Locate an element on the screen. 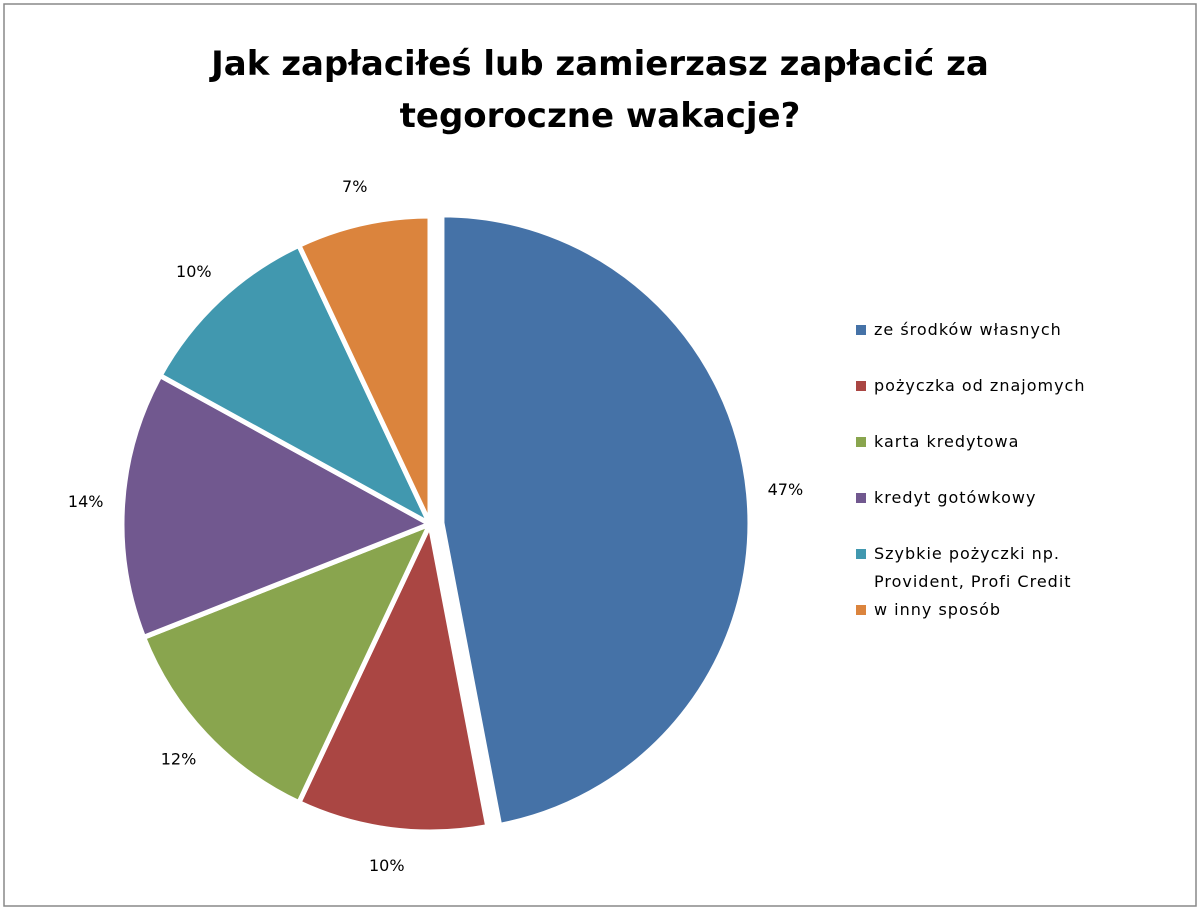  legend-label: karta kredytowa is located at coordinates (947, 441).